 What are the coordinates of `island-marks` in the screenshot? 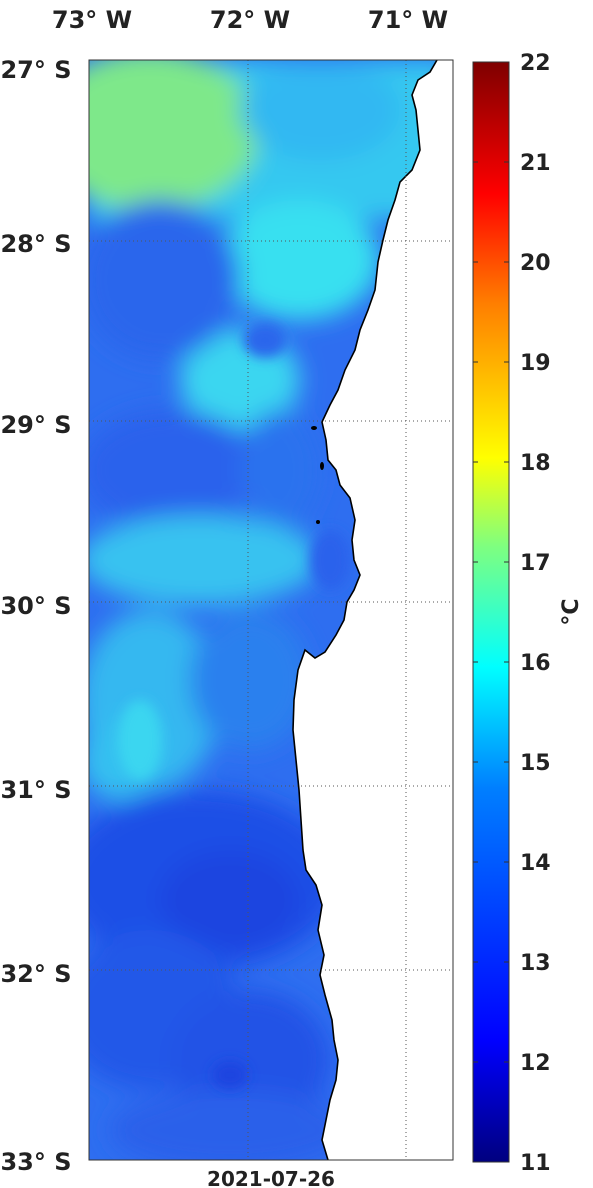 It's located at (317, 475).